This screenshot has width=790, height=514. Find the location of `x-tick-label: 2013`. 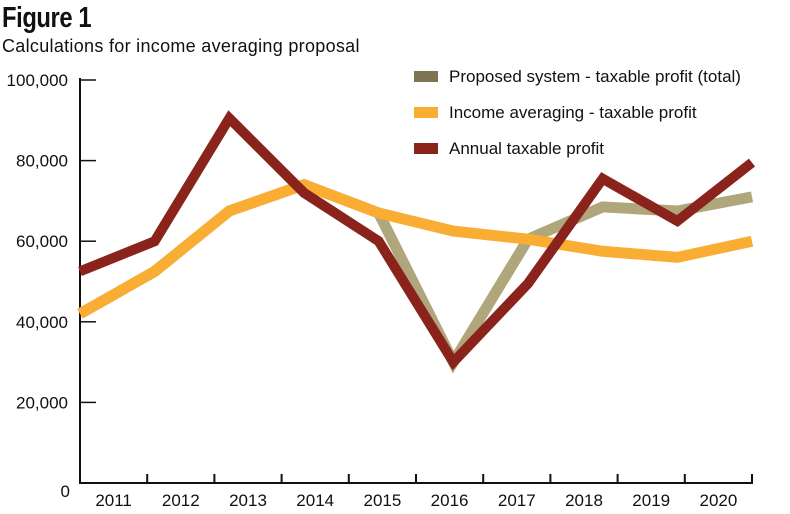

x-tick-label: 2013 is located at coordinates (248, 500).